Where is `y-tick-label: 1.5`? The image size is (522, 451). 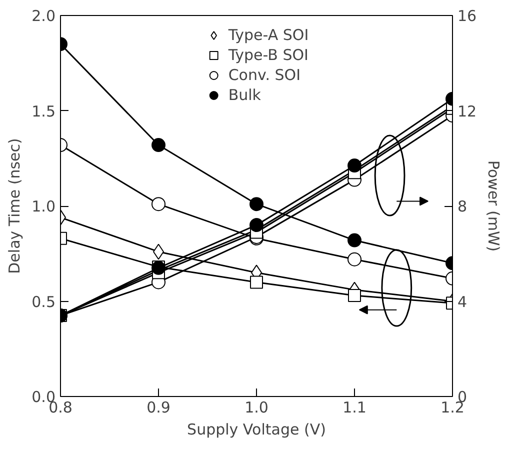
y-tick-label: 1.5 is located at coordinates (44, 111).